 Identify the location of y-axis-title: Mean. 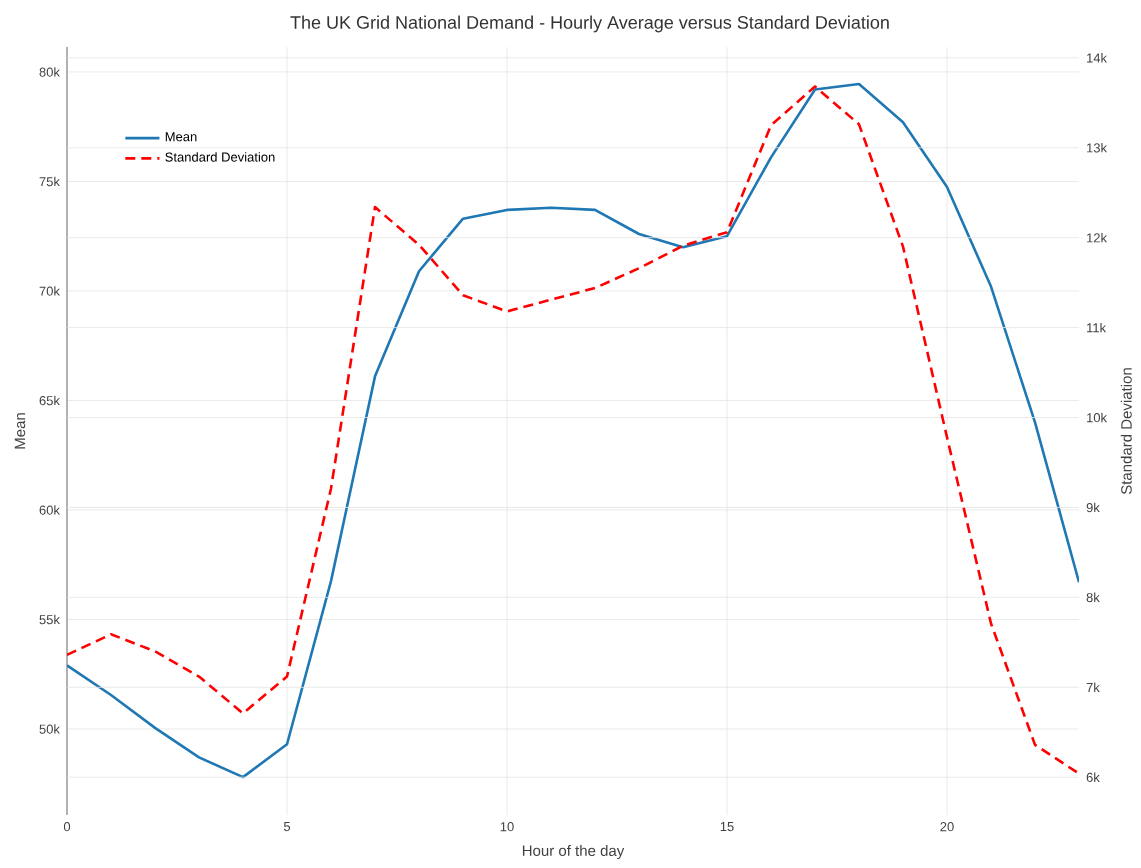
(20, 431).